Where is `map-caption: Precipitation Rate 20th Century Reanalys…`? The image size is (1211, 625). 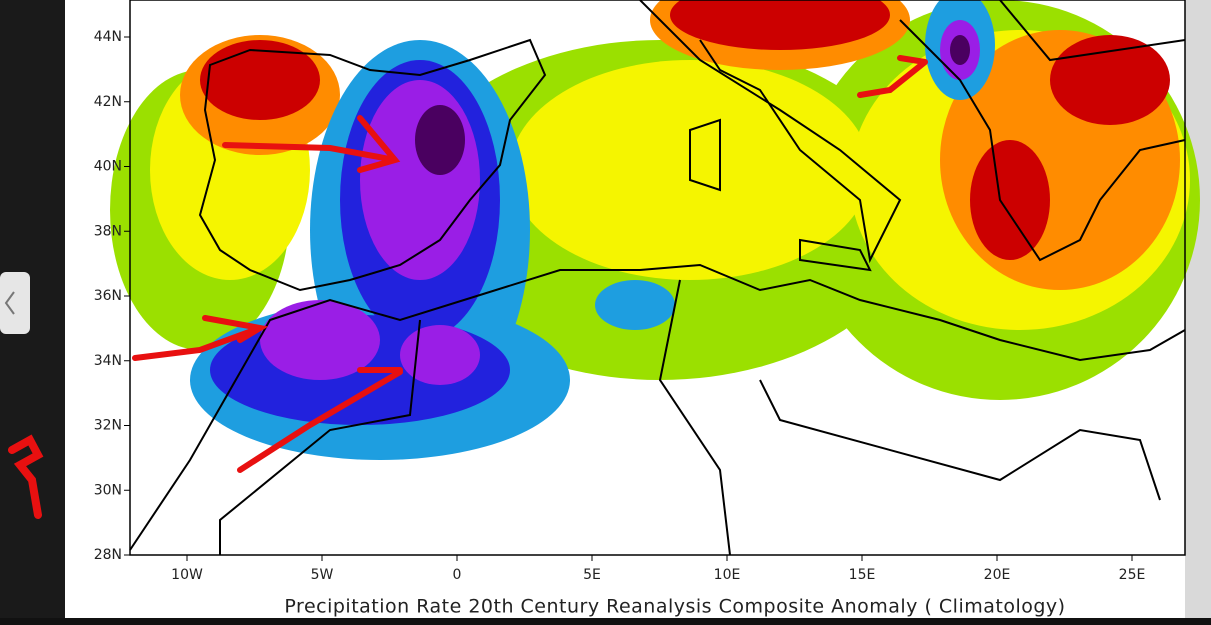 map-caption: Precipitation Rate 20th Century Reanalys… is located at coordinates (674, 607).